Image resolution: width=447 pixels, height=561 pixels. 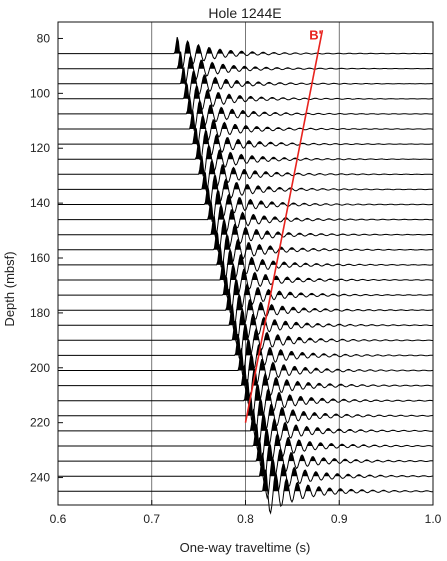 I want to click on series-layer: B', so click(x=284, y=225).